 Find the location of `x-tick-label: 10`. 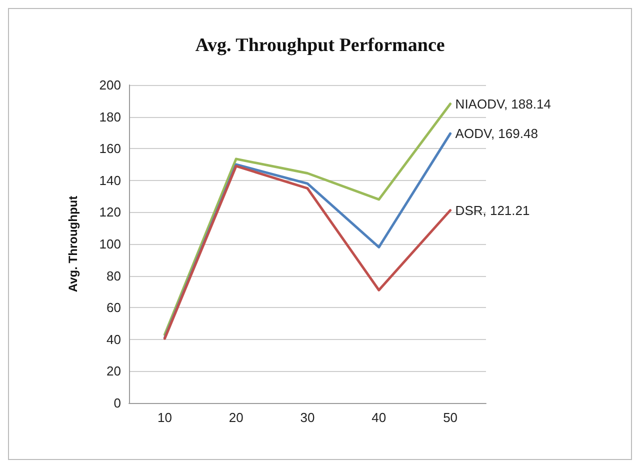

x-tick-label: 10 is located at coordinates (164, 417).